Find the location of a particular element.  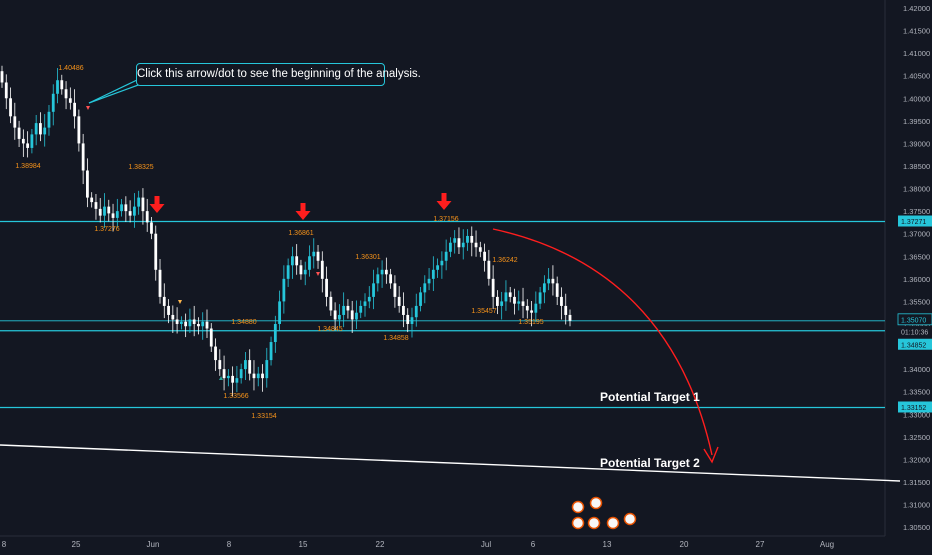

y-tick-label: 1.31500 is located at coordinates (916, 482).